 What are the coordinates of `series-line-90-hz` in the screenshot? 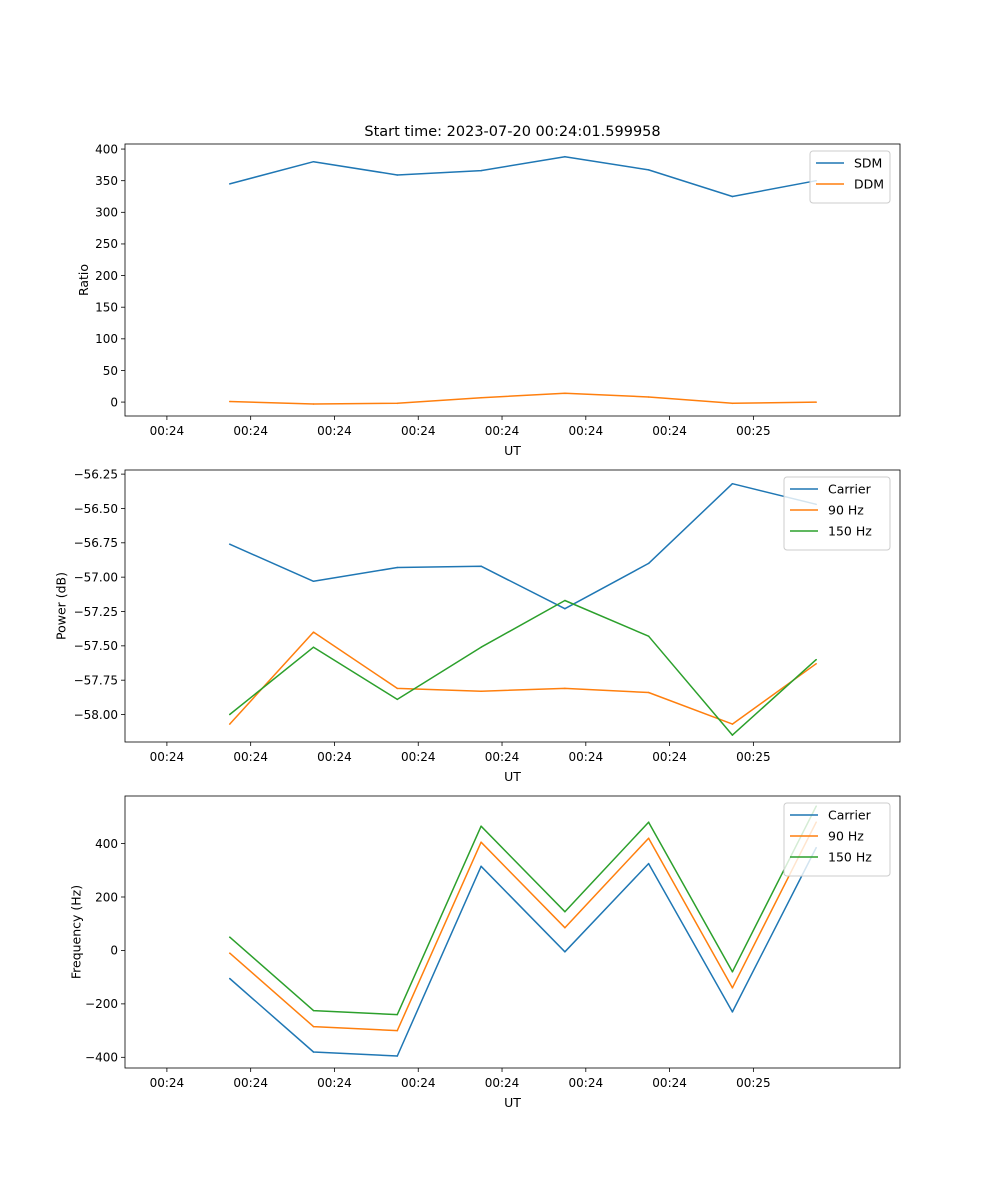 It's located at (523, 926).